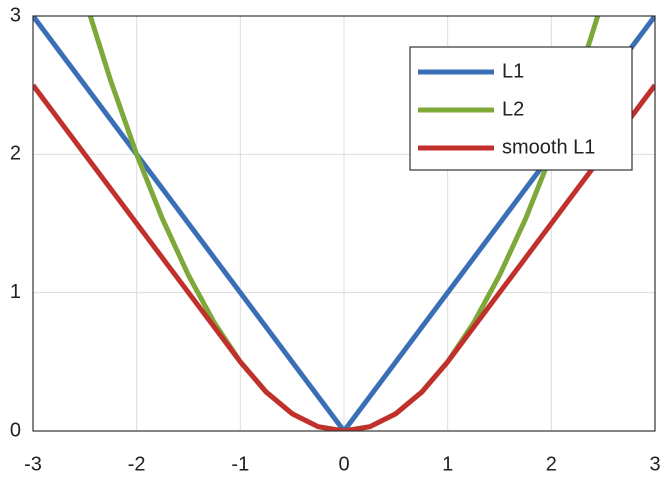 Image resolution: width=670 pixels, height=487 pixels. Describe the element at coordinates (15, 154) in the screenshot. I see `y-tick-label: 2` at that location.